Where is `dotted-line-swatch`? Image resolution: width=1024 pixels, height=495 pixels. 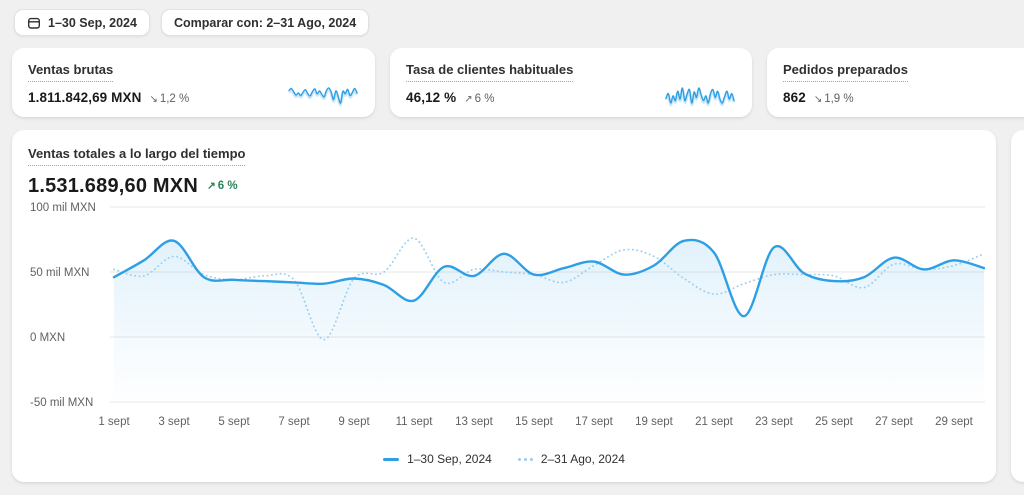
dotted-line-swatch is located at coordinates (525, 459).